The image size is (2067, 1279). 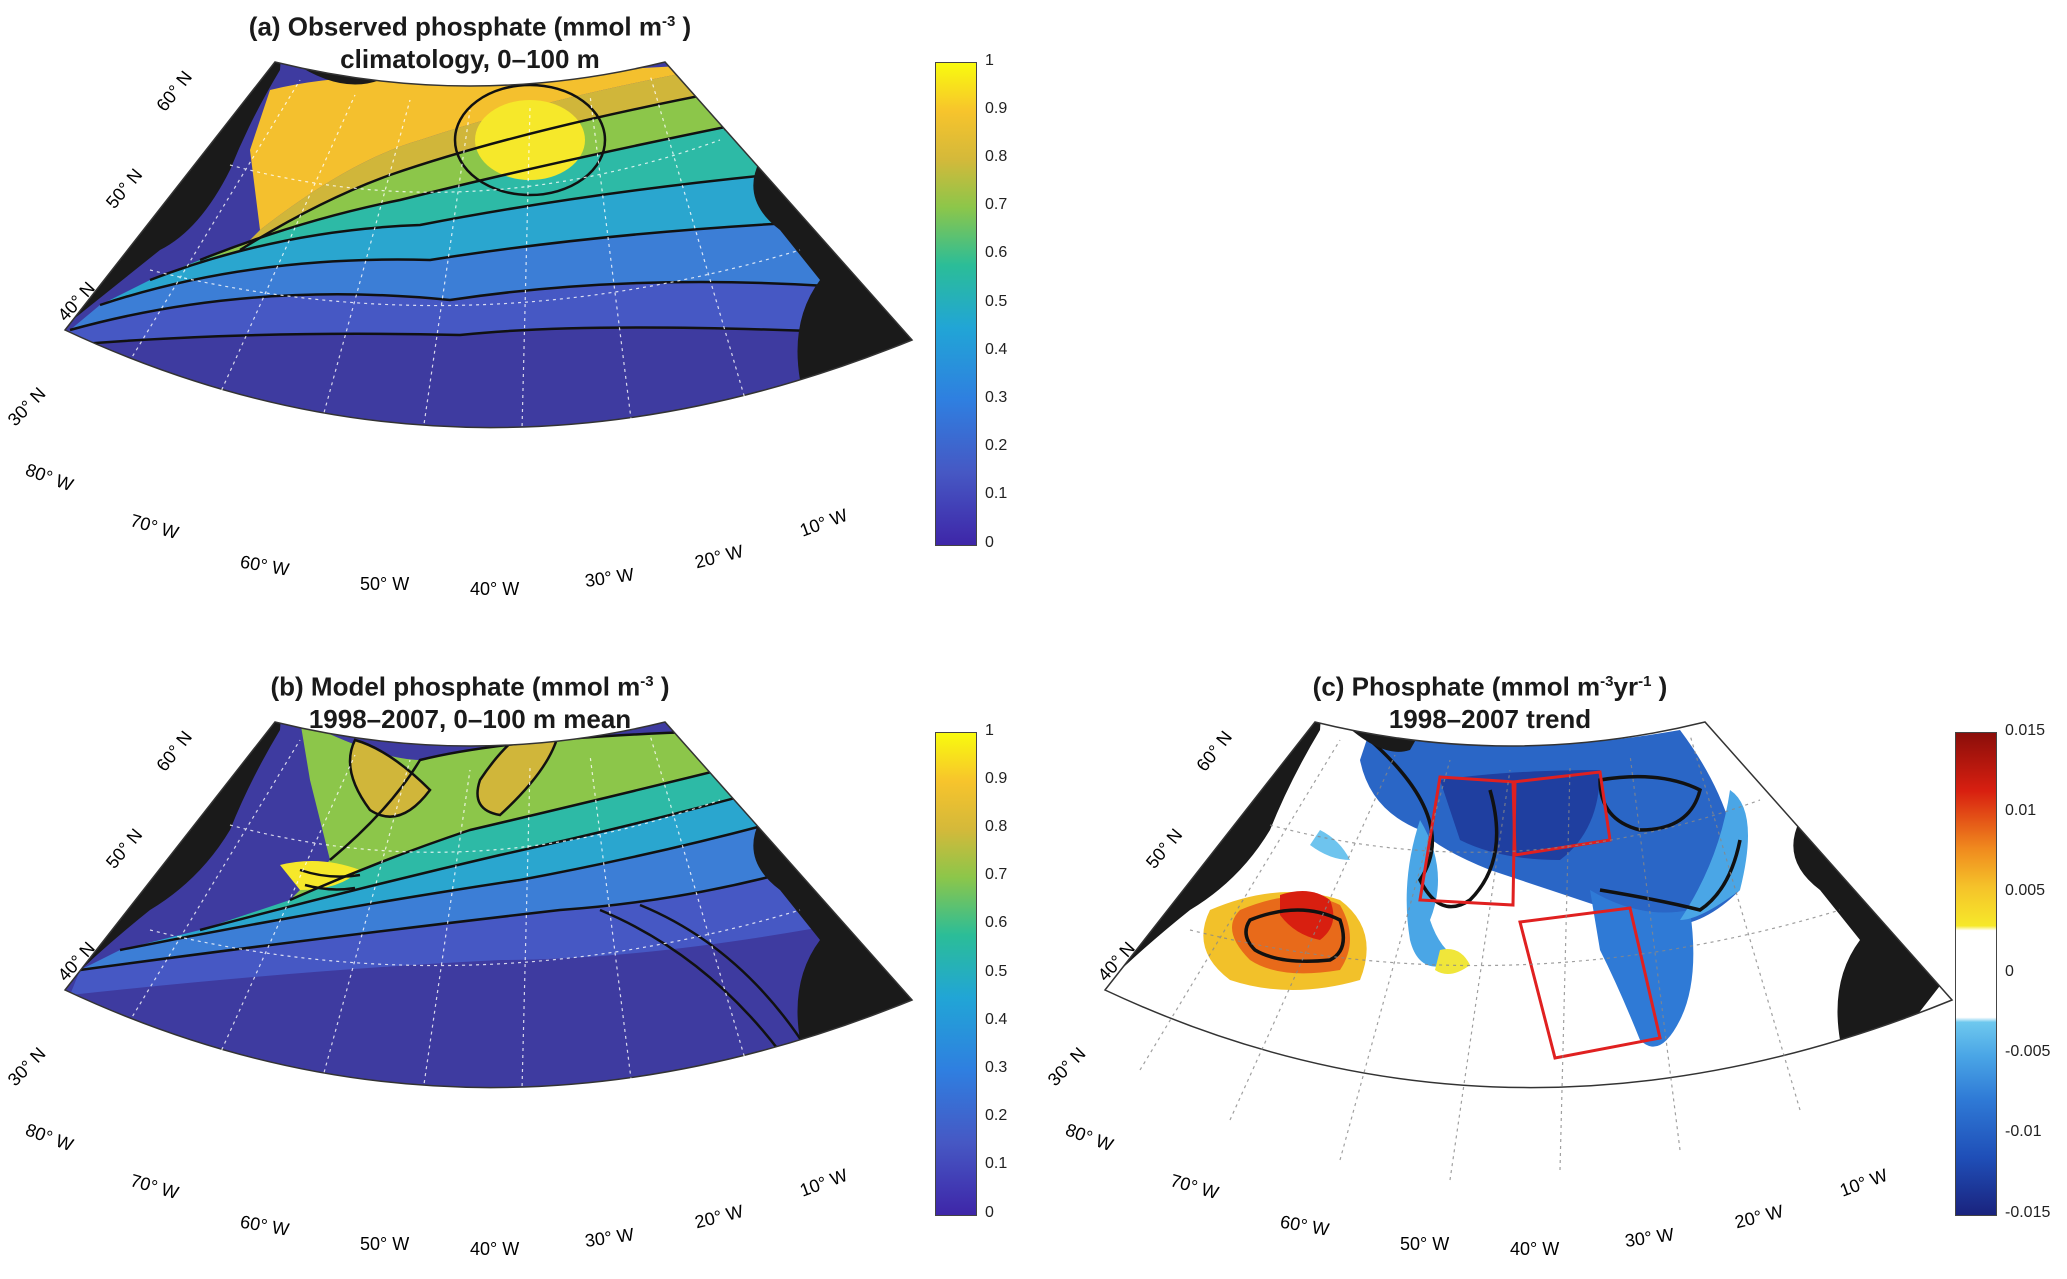 What do you see at coordinates (1863, 1183) in the screenshot?
I see `lon-label-c-10: 10° W` at bounding box center [1863, 1183].